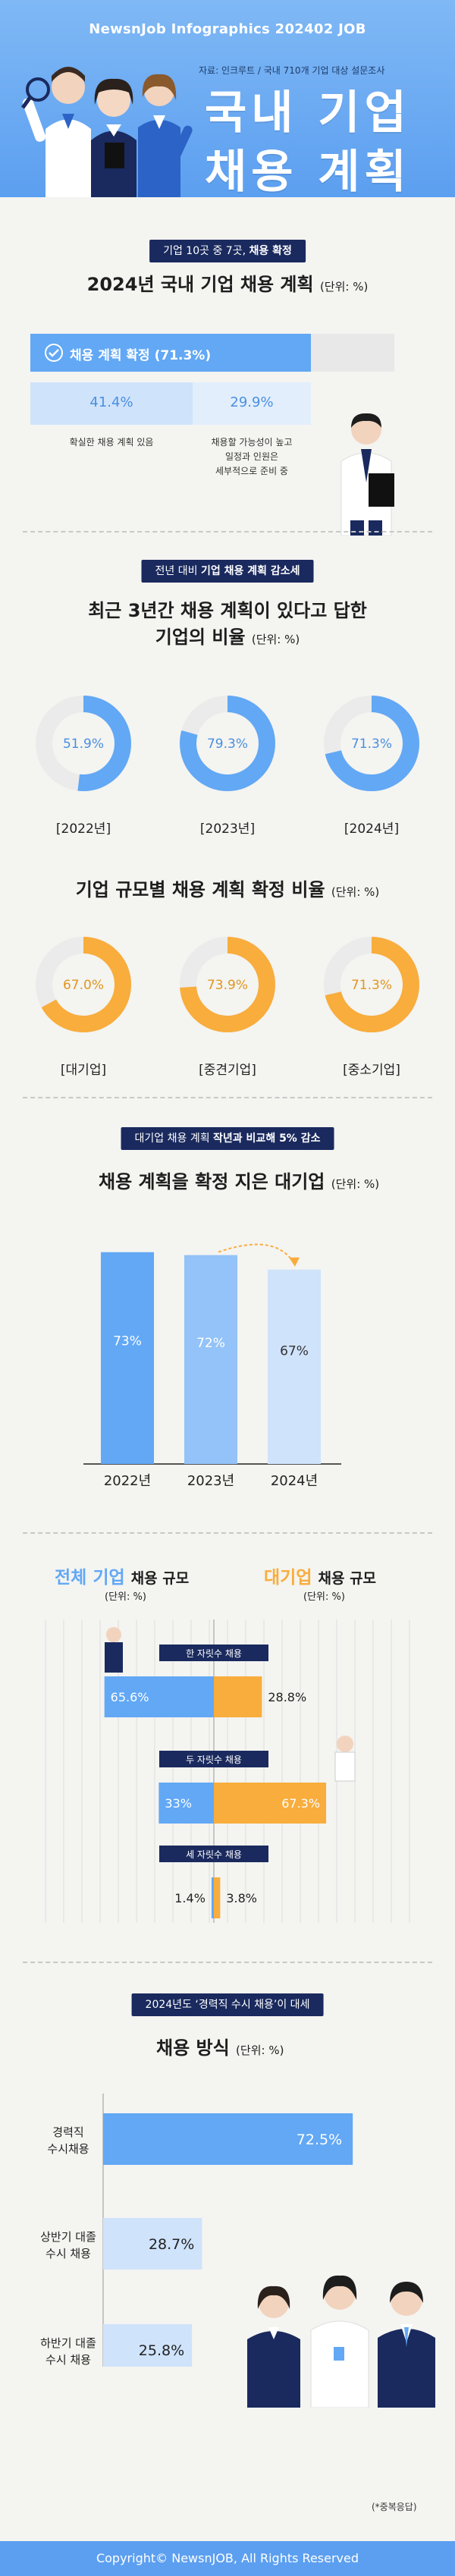  What do you see at coordinates (394, 2507) in the screenshot?
I see `duplicate-response-note: (*중복응답)` at bounding box center [394, 2507].